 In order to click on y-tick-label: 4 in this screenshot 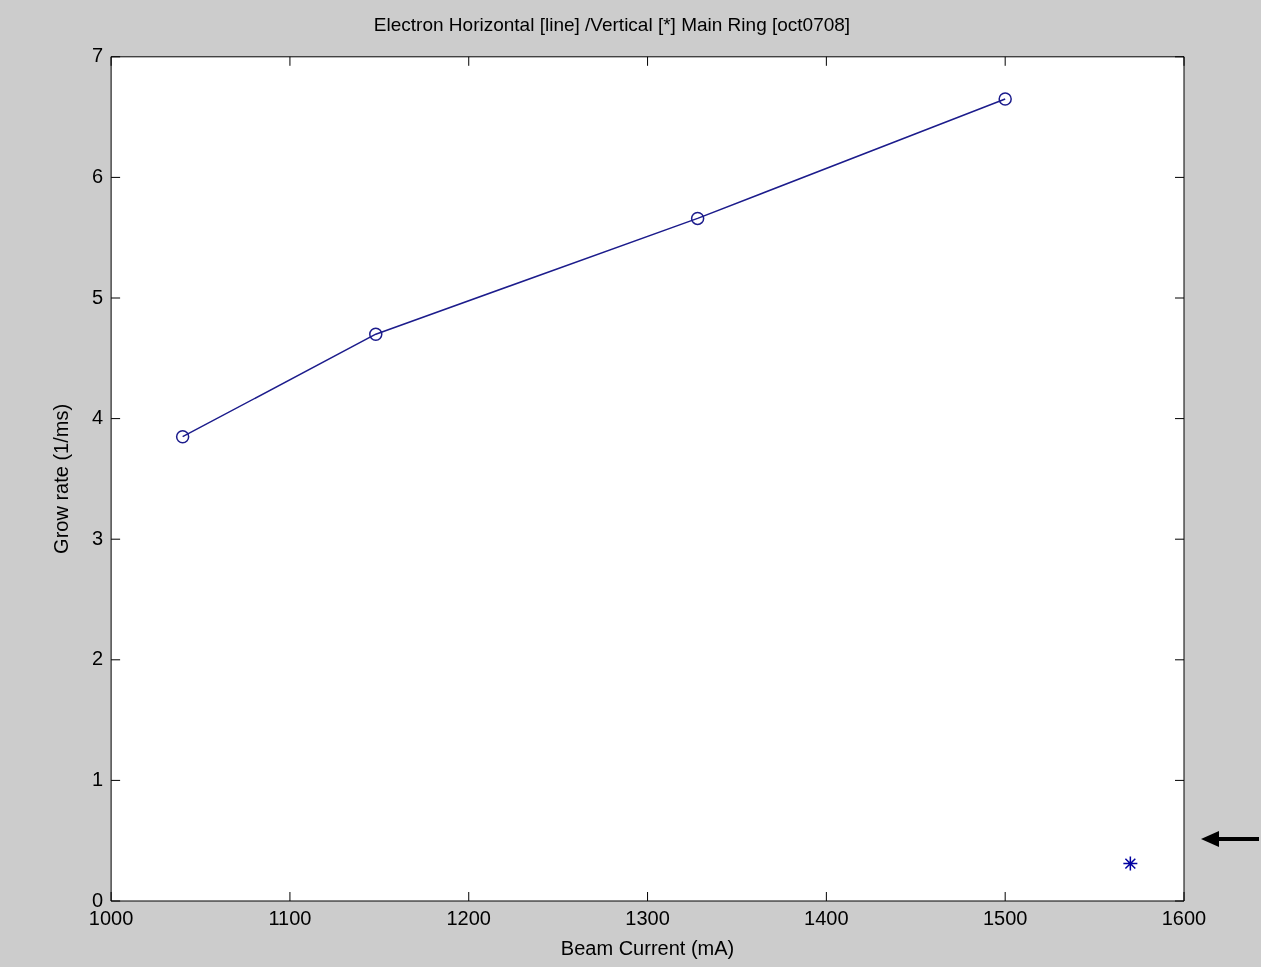, I will do `click(98, 417)`.